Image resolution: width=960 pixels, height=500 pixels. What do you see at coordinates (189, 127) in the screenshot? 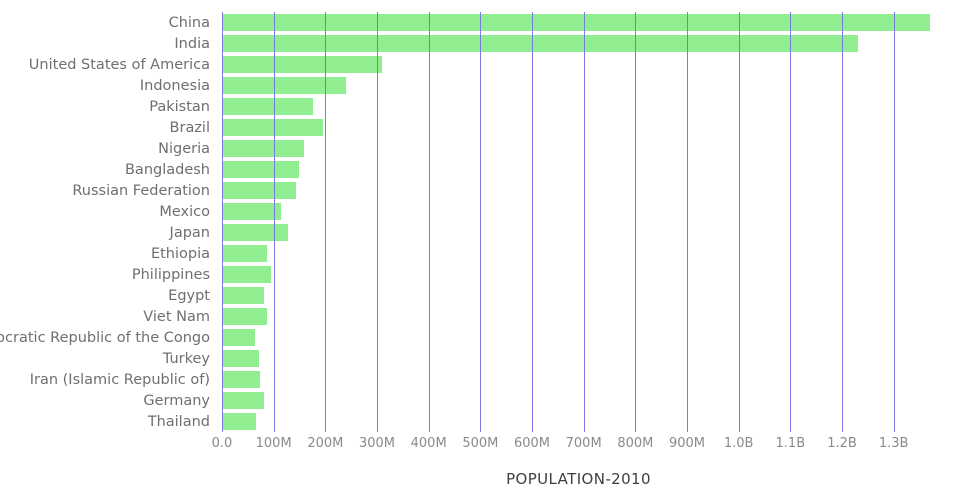
I see `category-label: Brazil` at bounding box center [189, 127].